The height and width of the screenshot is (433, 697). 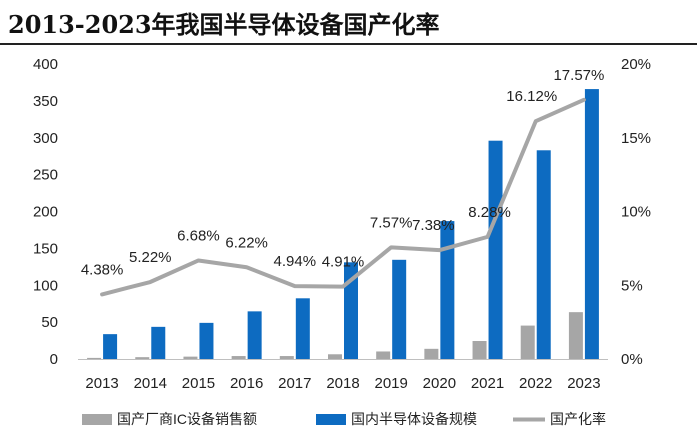 I want to click on right-tick-label: 0%, so click(x=632, y=359).